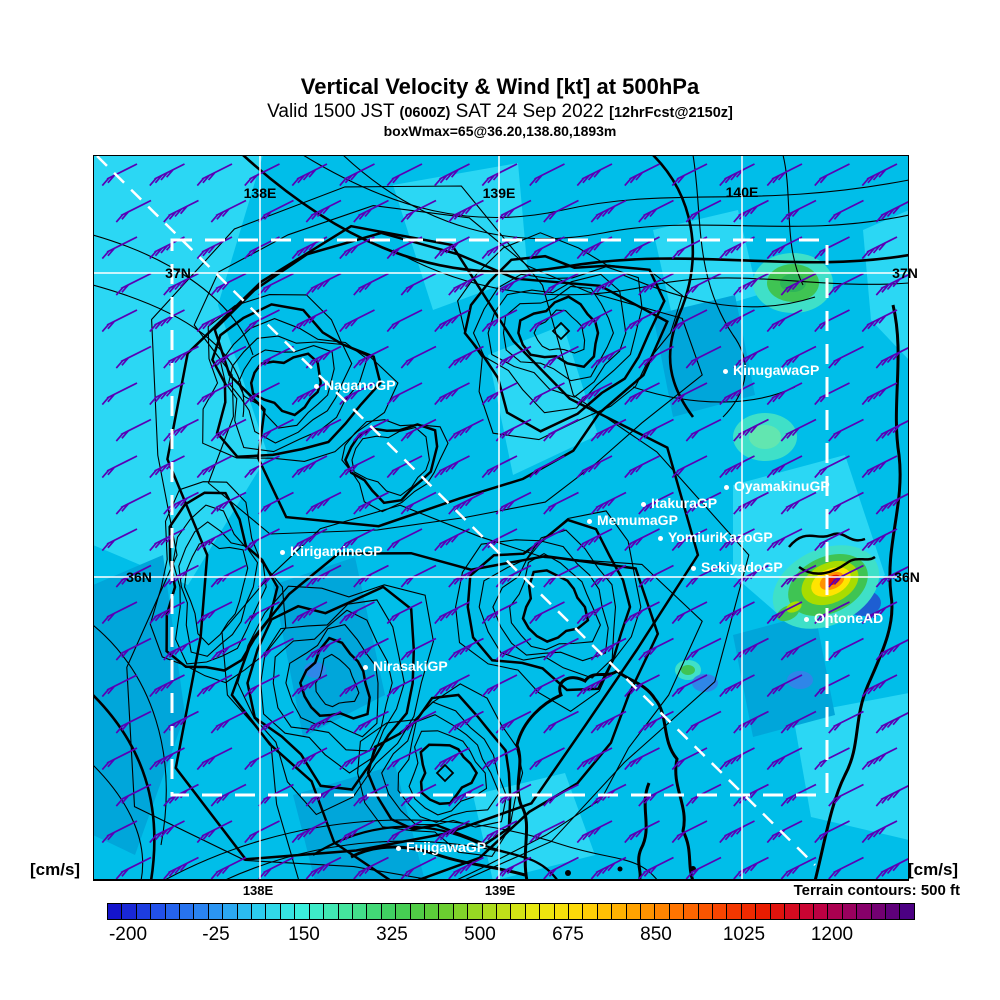  Describe the element at coordinates (333, 111) in the screenshot. I see `valid-prefix: Valid 1500 JST` at that location.